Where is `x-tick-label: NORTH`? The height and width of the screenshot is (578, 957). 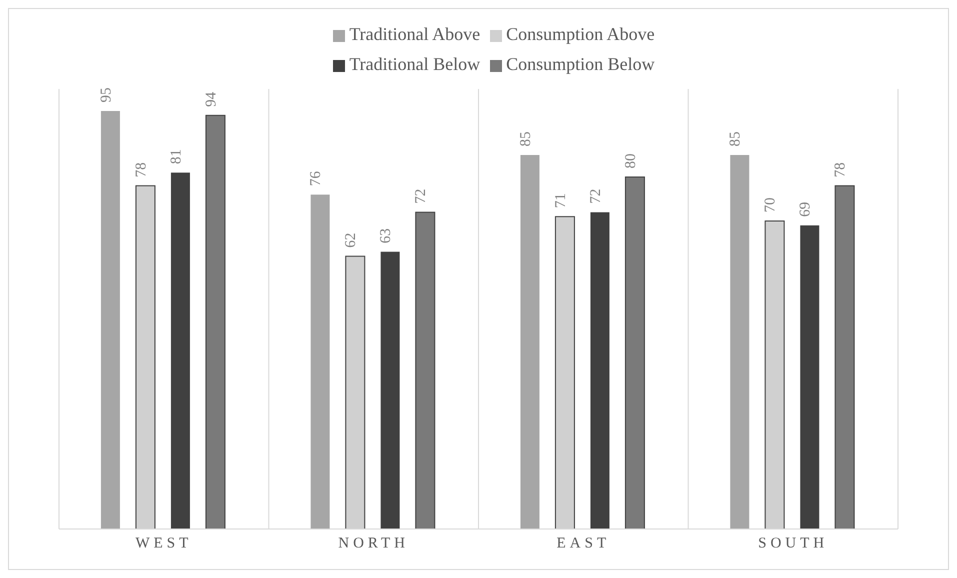 x-tick-label: NORTH is located at coordinates (374, 544).